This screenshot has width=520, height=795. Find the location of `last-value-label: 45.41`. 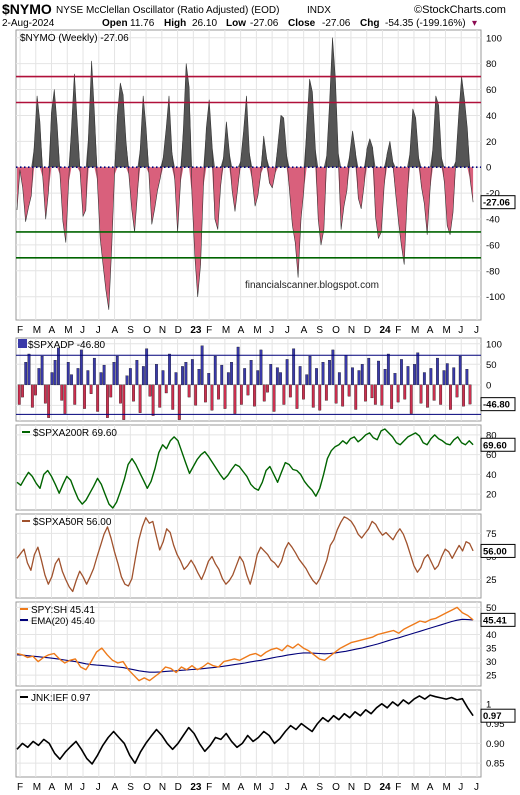

last-value-label: 45.41 is located at coordinates (495, 620).